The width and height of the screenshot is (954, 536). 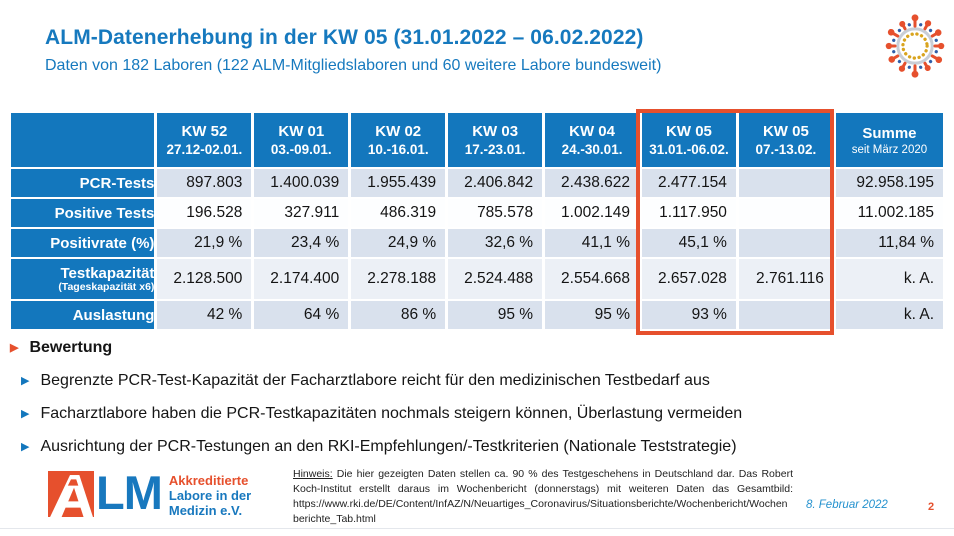 What do you see at coordinates (83, 315) in the screenshot?
I see `row-label-auslastung: Auslastung` at bounding box center [83, 315].